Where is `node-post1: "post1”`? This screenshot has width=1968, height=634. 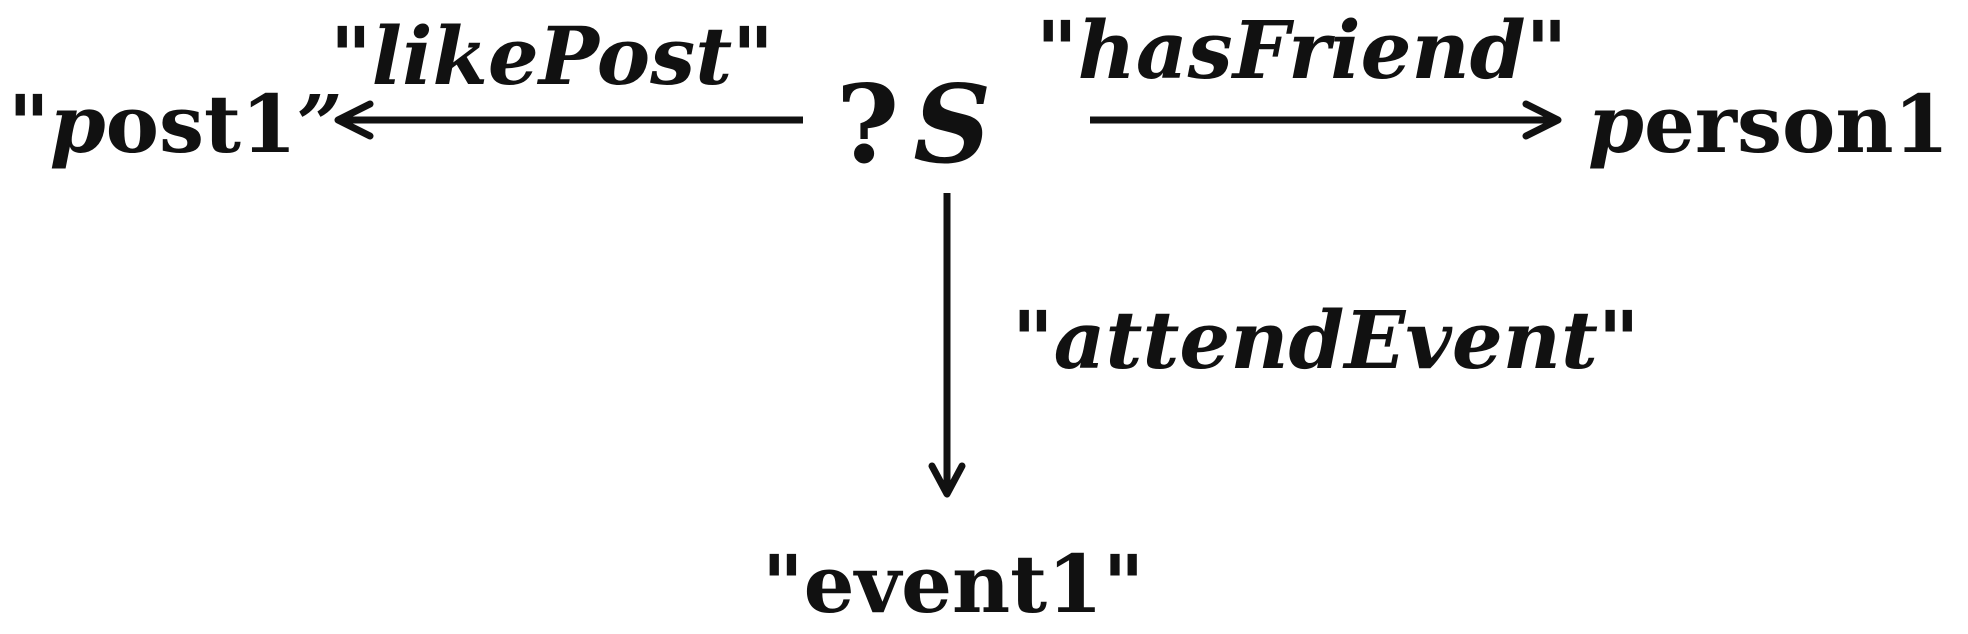 node-post1: "post1” is located at coordinates (175, 124).